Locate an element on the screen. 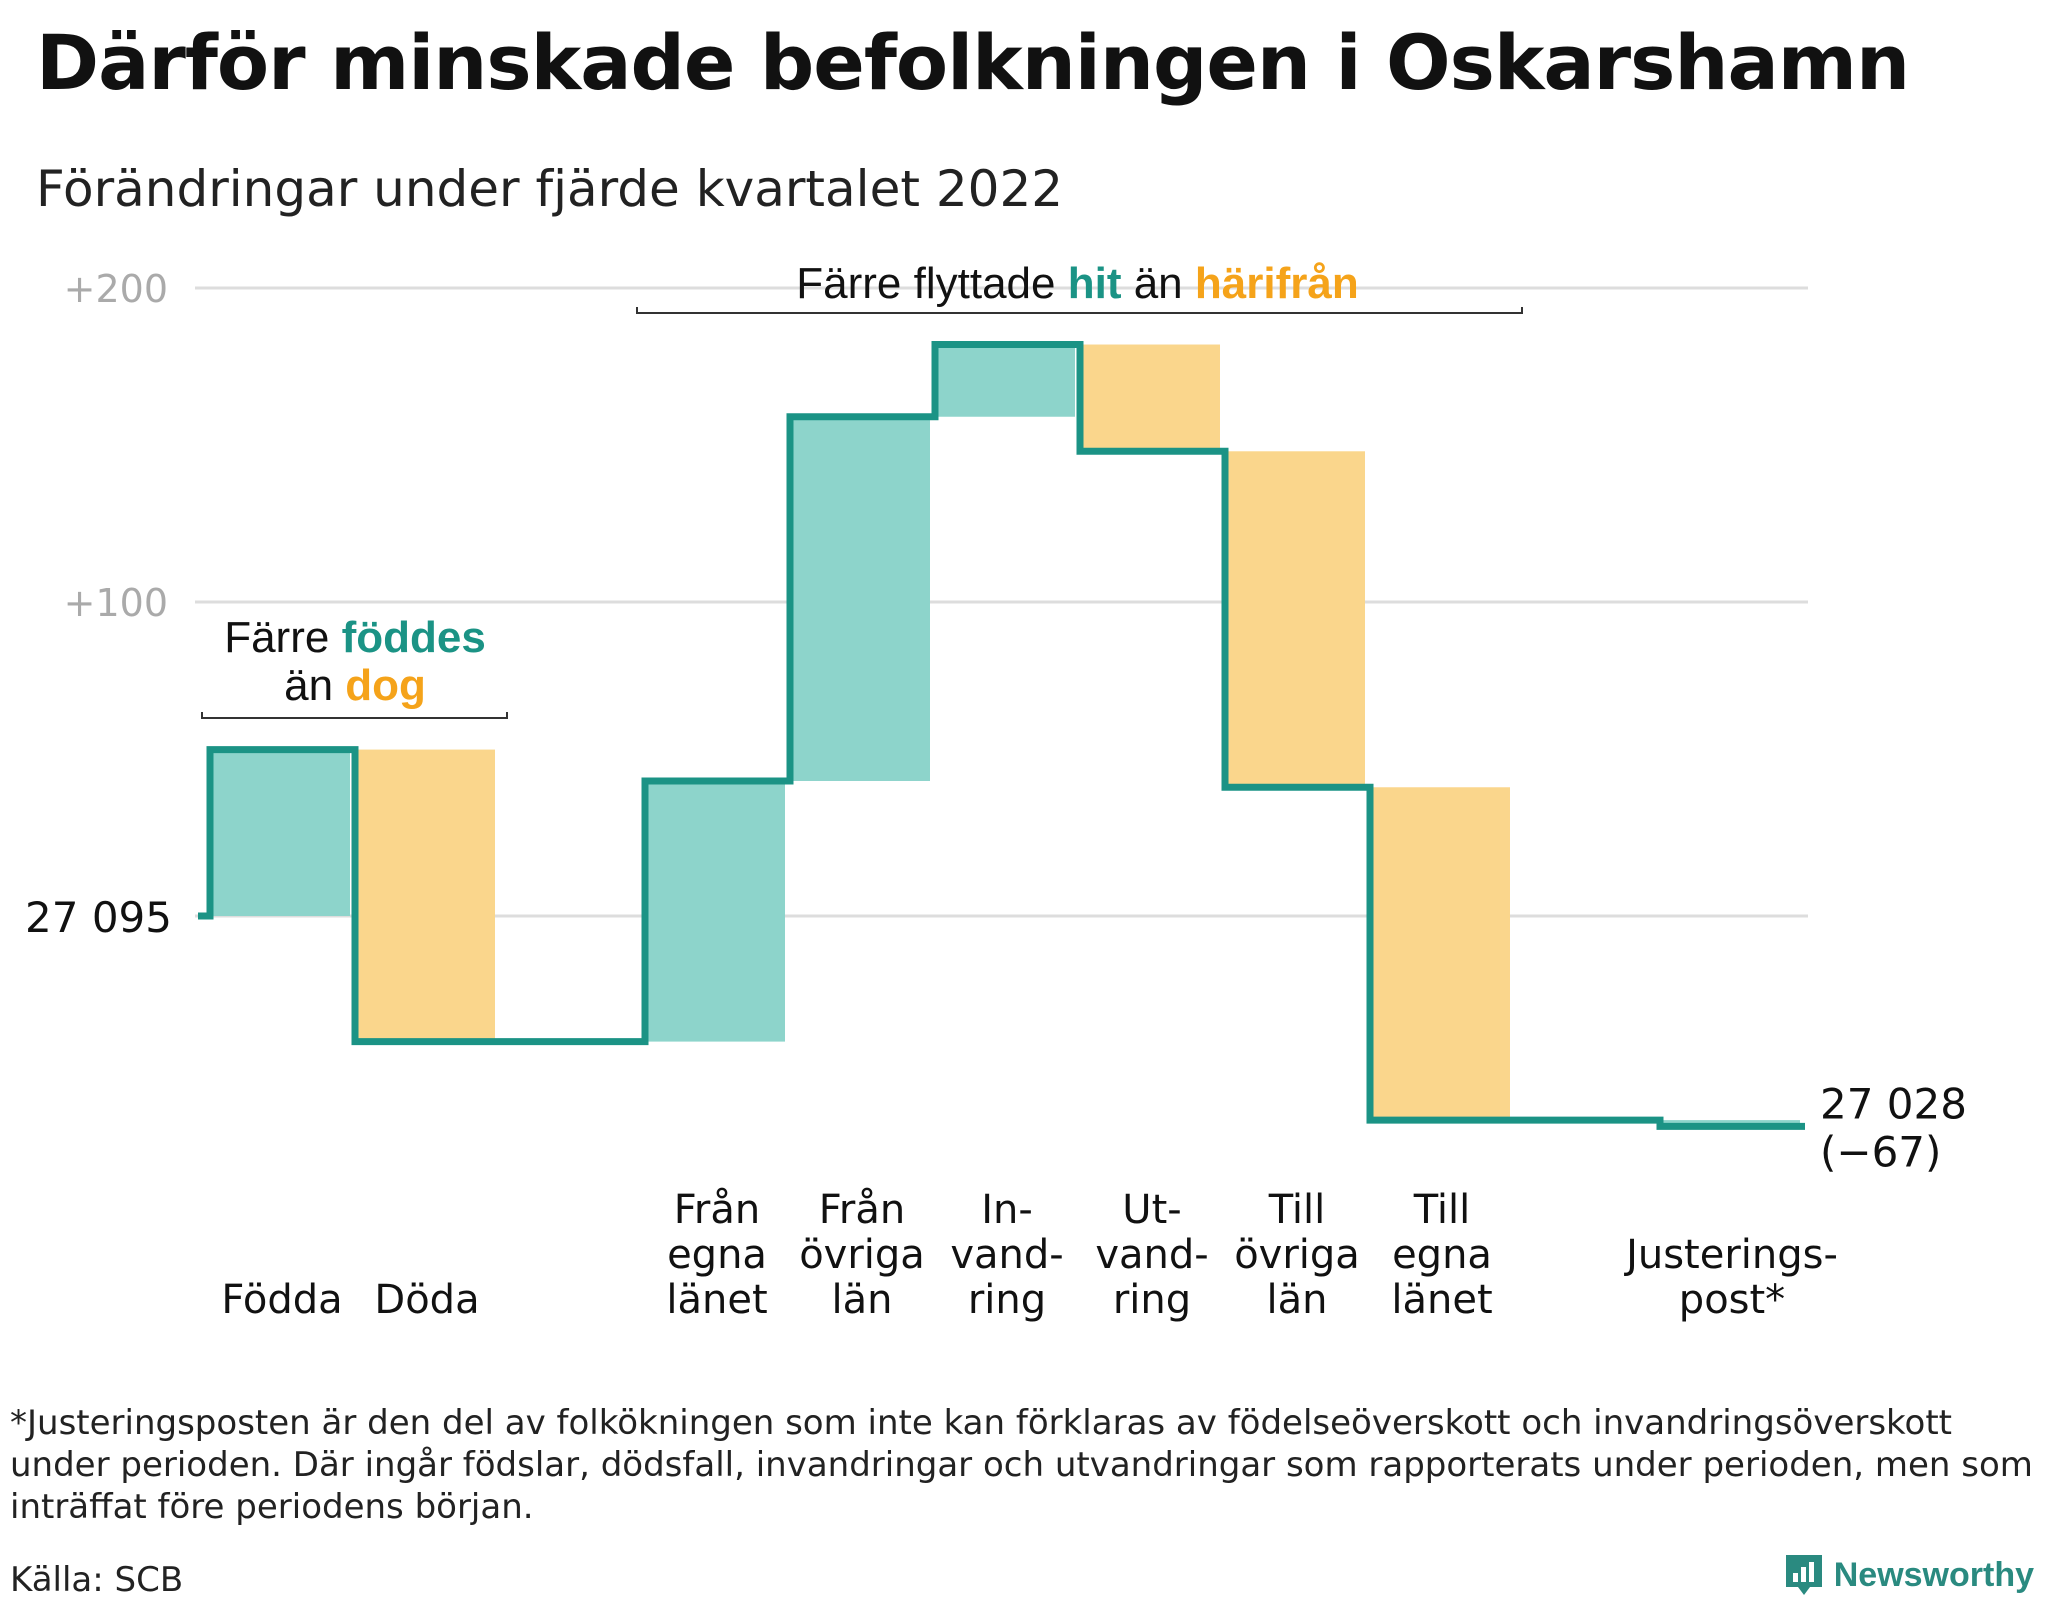 This screenshot has width=2048, height=1600. births-annotation-hi: föddes is located at coordinates (414, 637).